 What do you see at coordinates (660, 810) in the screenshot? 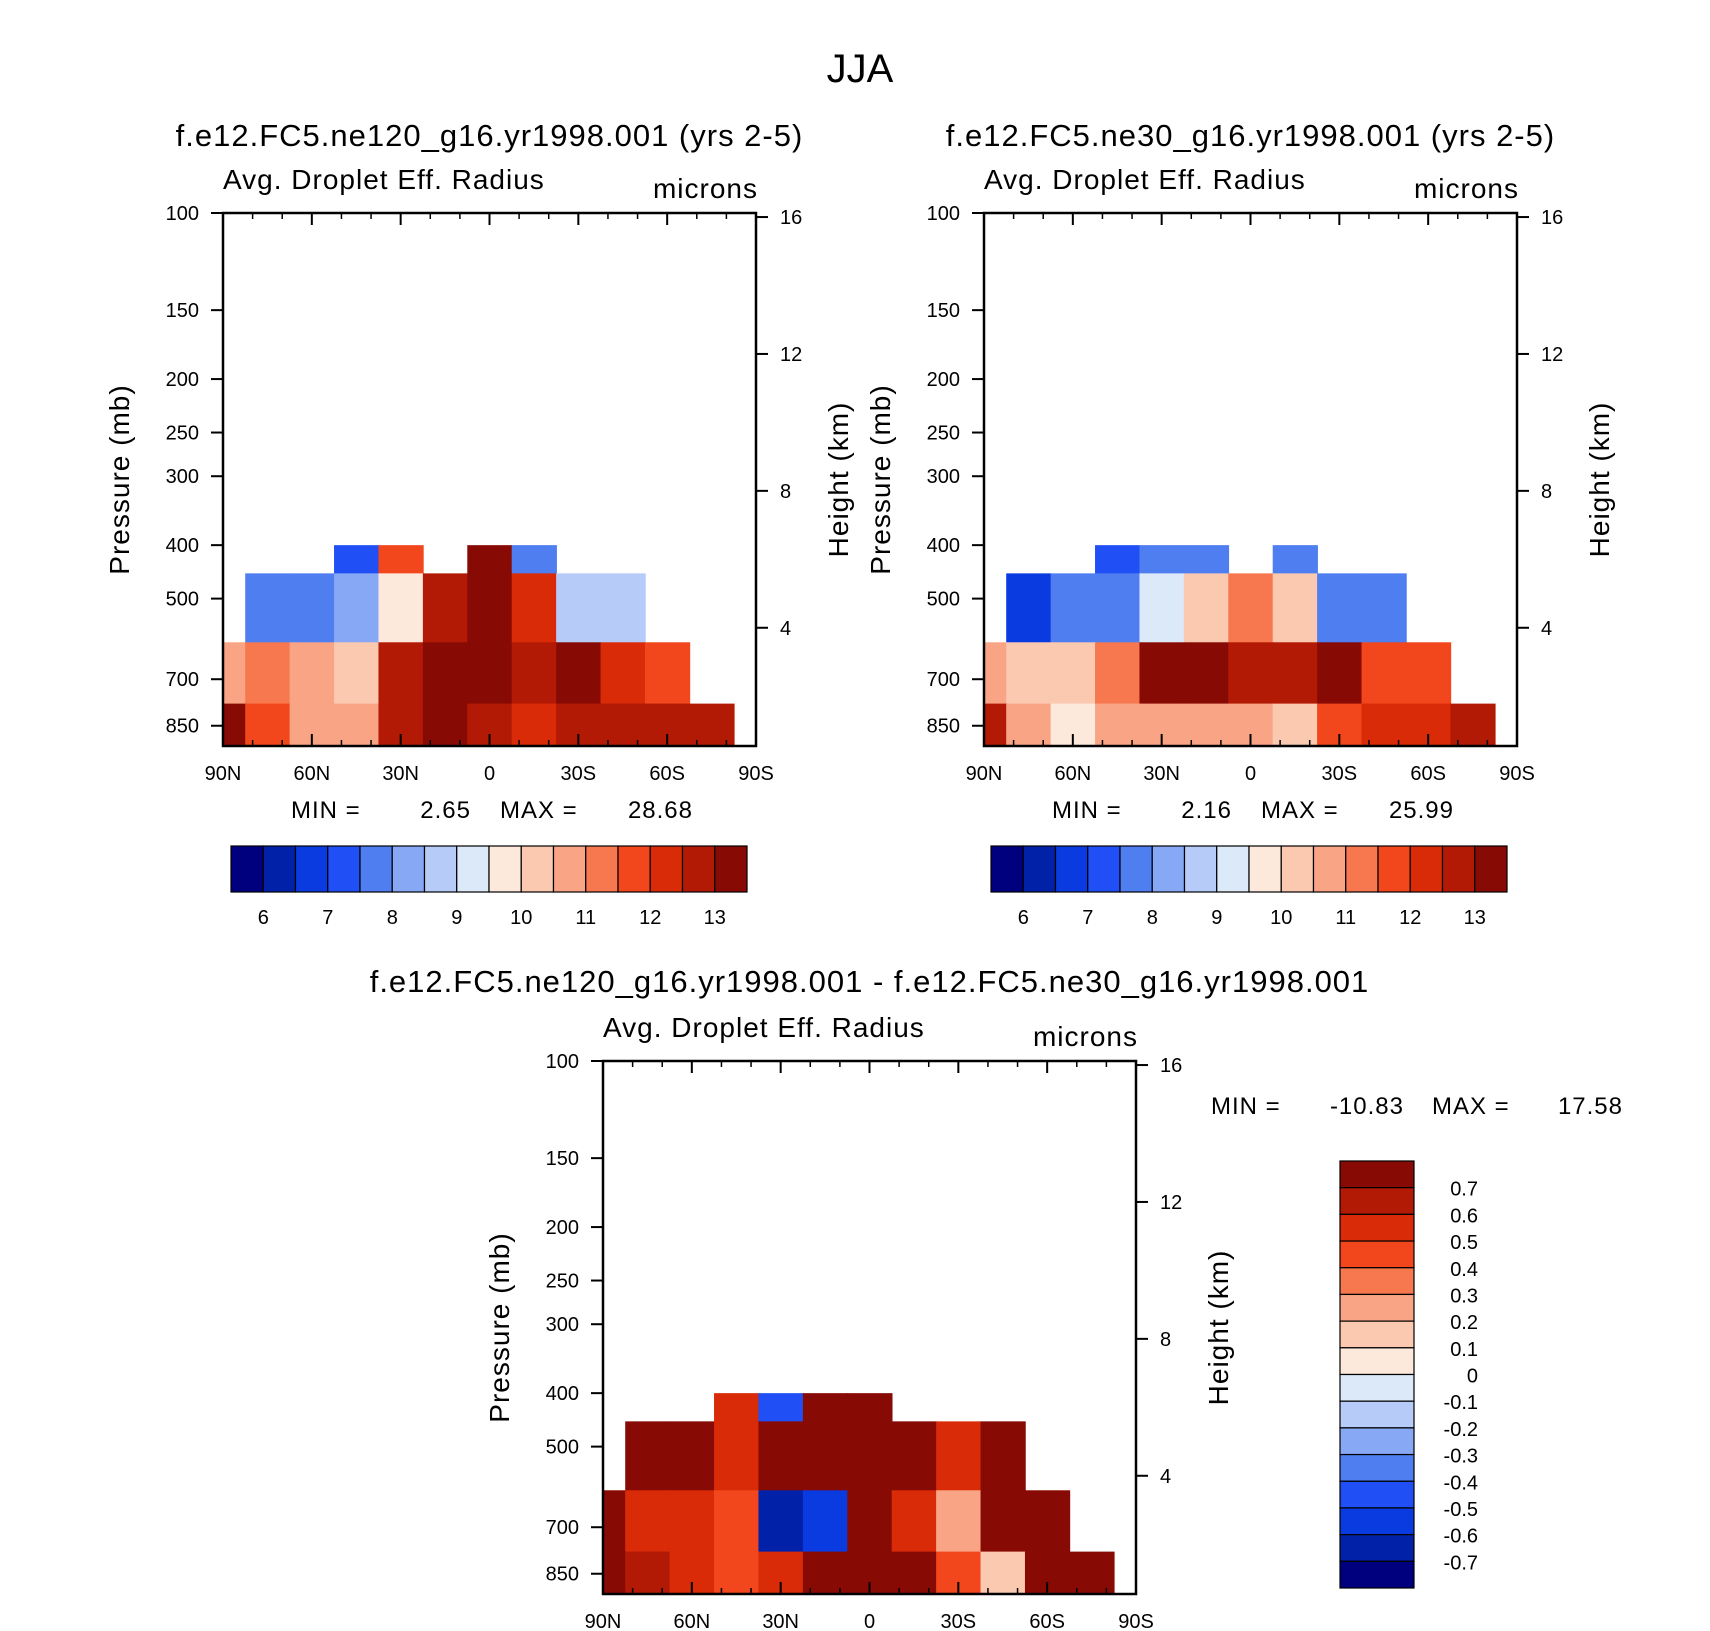
I see `max-value: 28.68` at bounding box center [660, 810].